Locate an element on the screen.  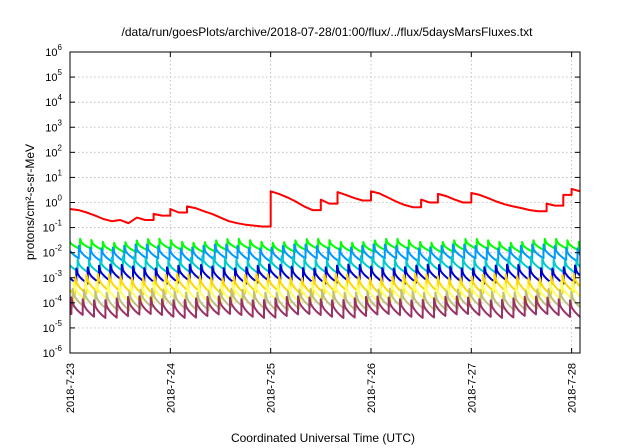
x-tick-label: 2018-7-23 is located at coordinates (71, 388).